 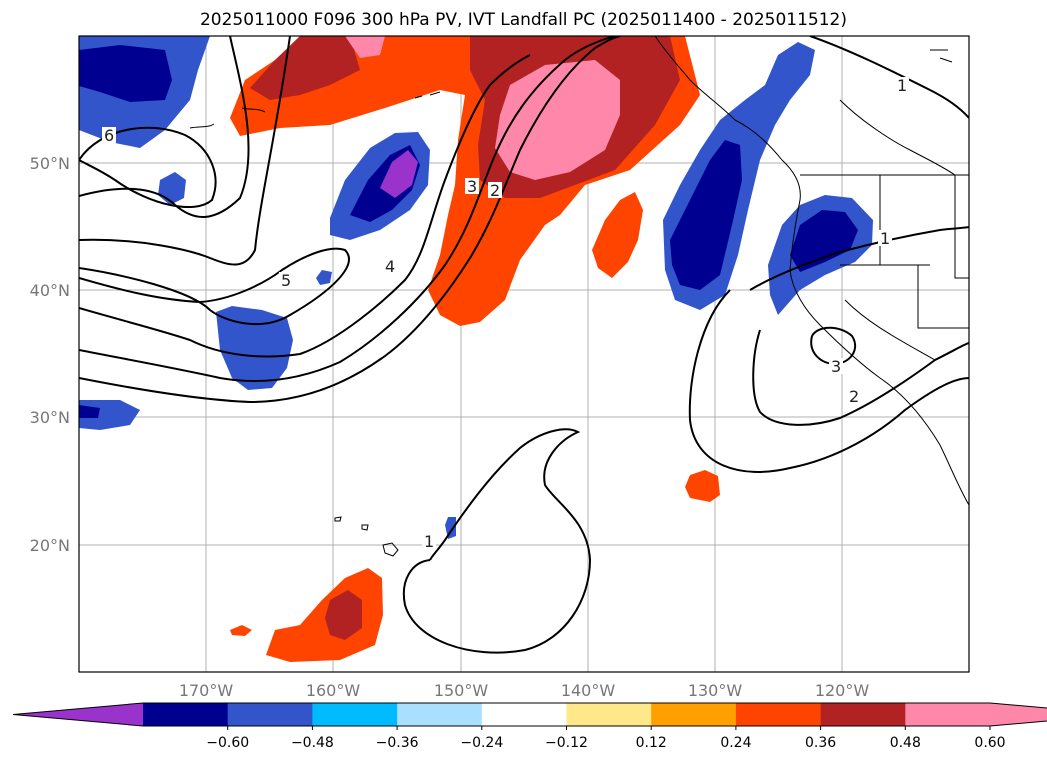 I want to click on contour-label: 6, so click(x=109, y=135).